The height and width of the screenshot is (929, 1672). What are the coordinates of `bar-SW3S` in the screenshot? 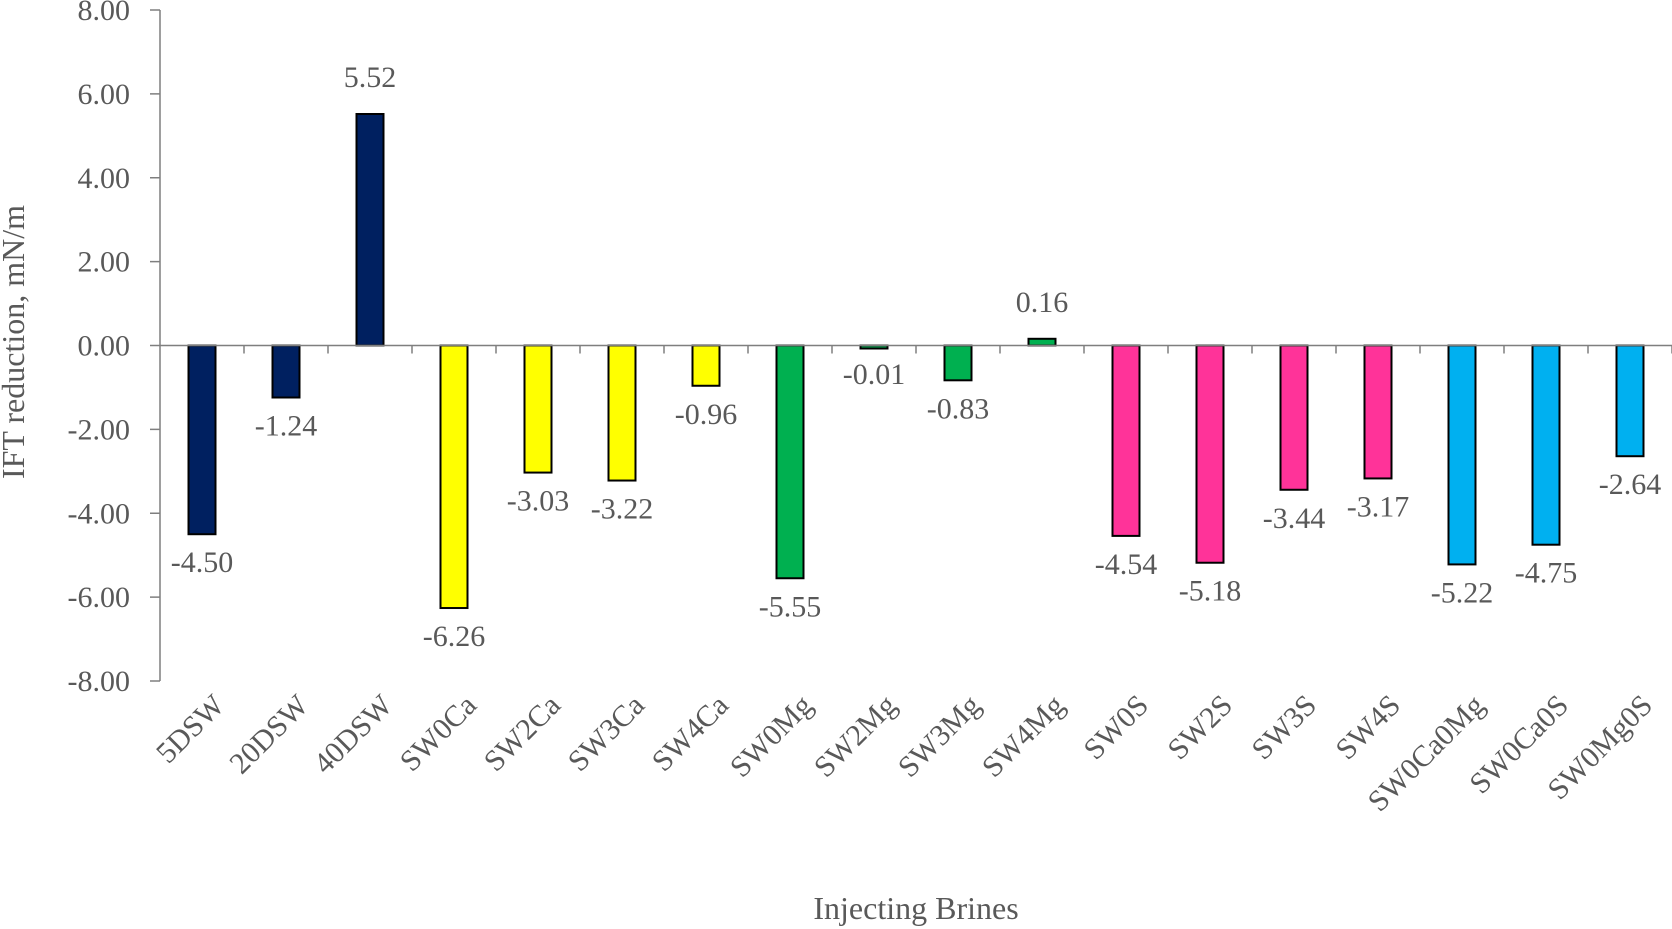 It's located at (1294, 417).